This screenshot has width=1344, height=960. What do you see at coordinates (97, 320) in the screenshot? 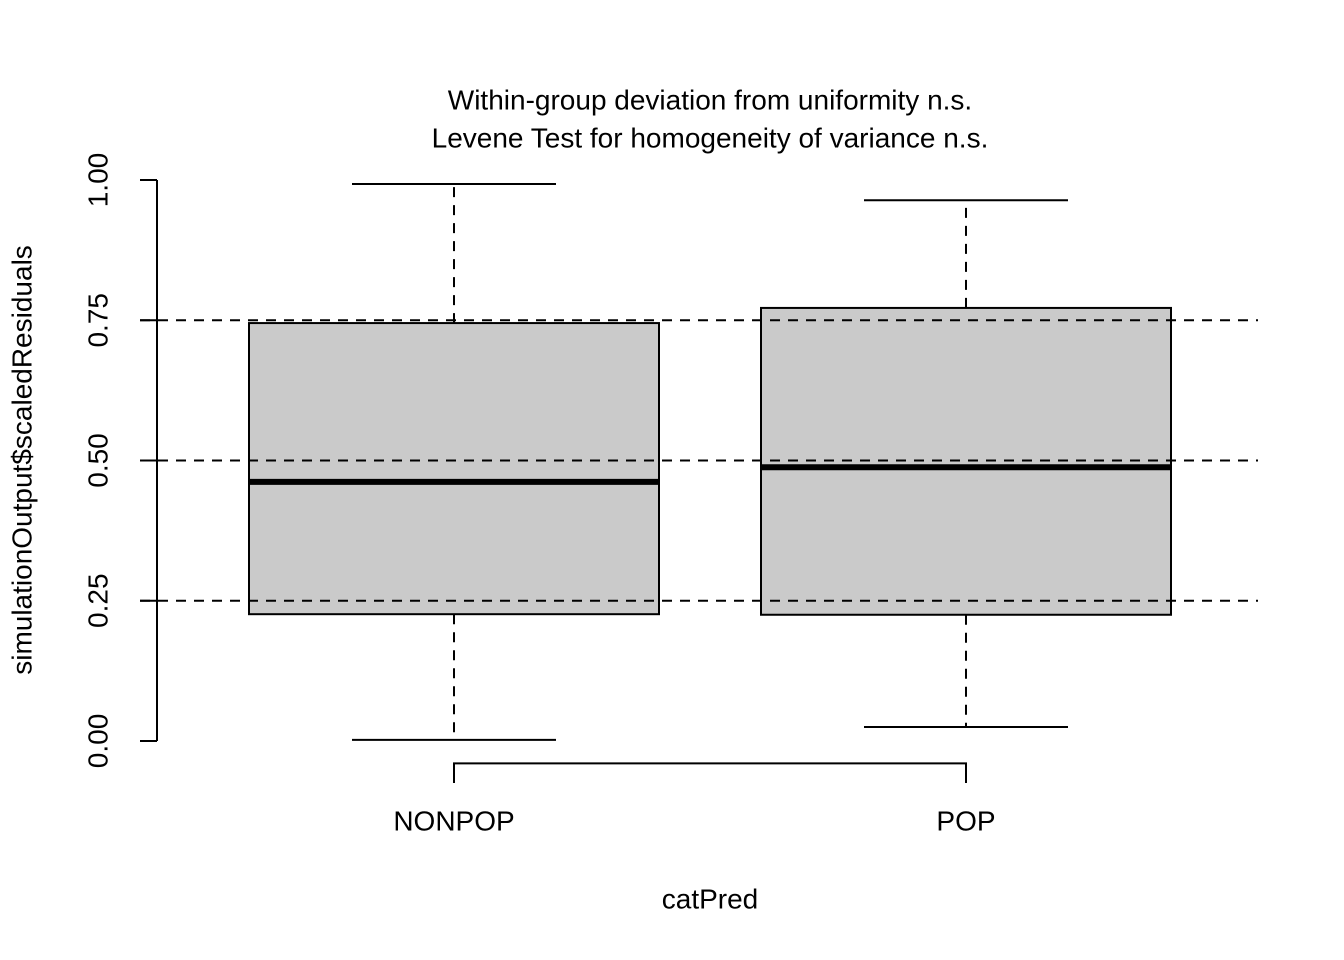
I see `y-tick-label: 0.75` at bounding box center [97, 320].